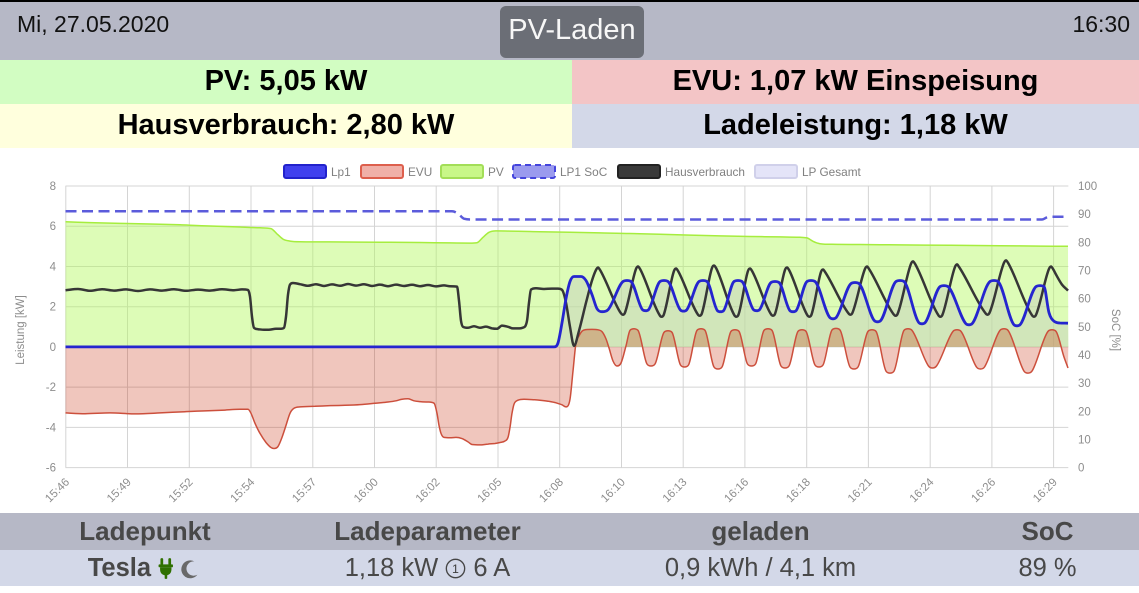  What do you see at coordinates (243, 490) in the screenshot?
I see `svg-text: 15:54` at bounding box center [243, 490].